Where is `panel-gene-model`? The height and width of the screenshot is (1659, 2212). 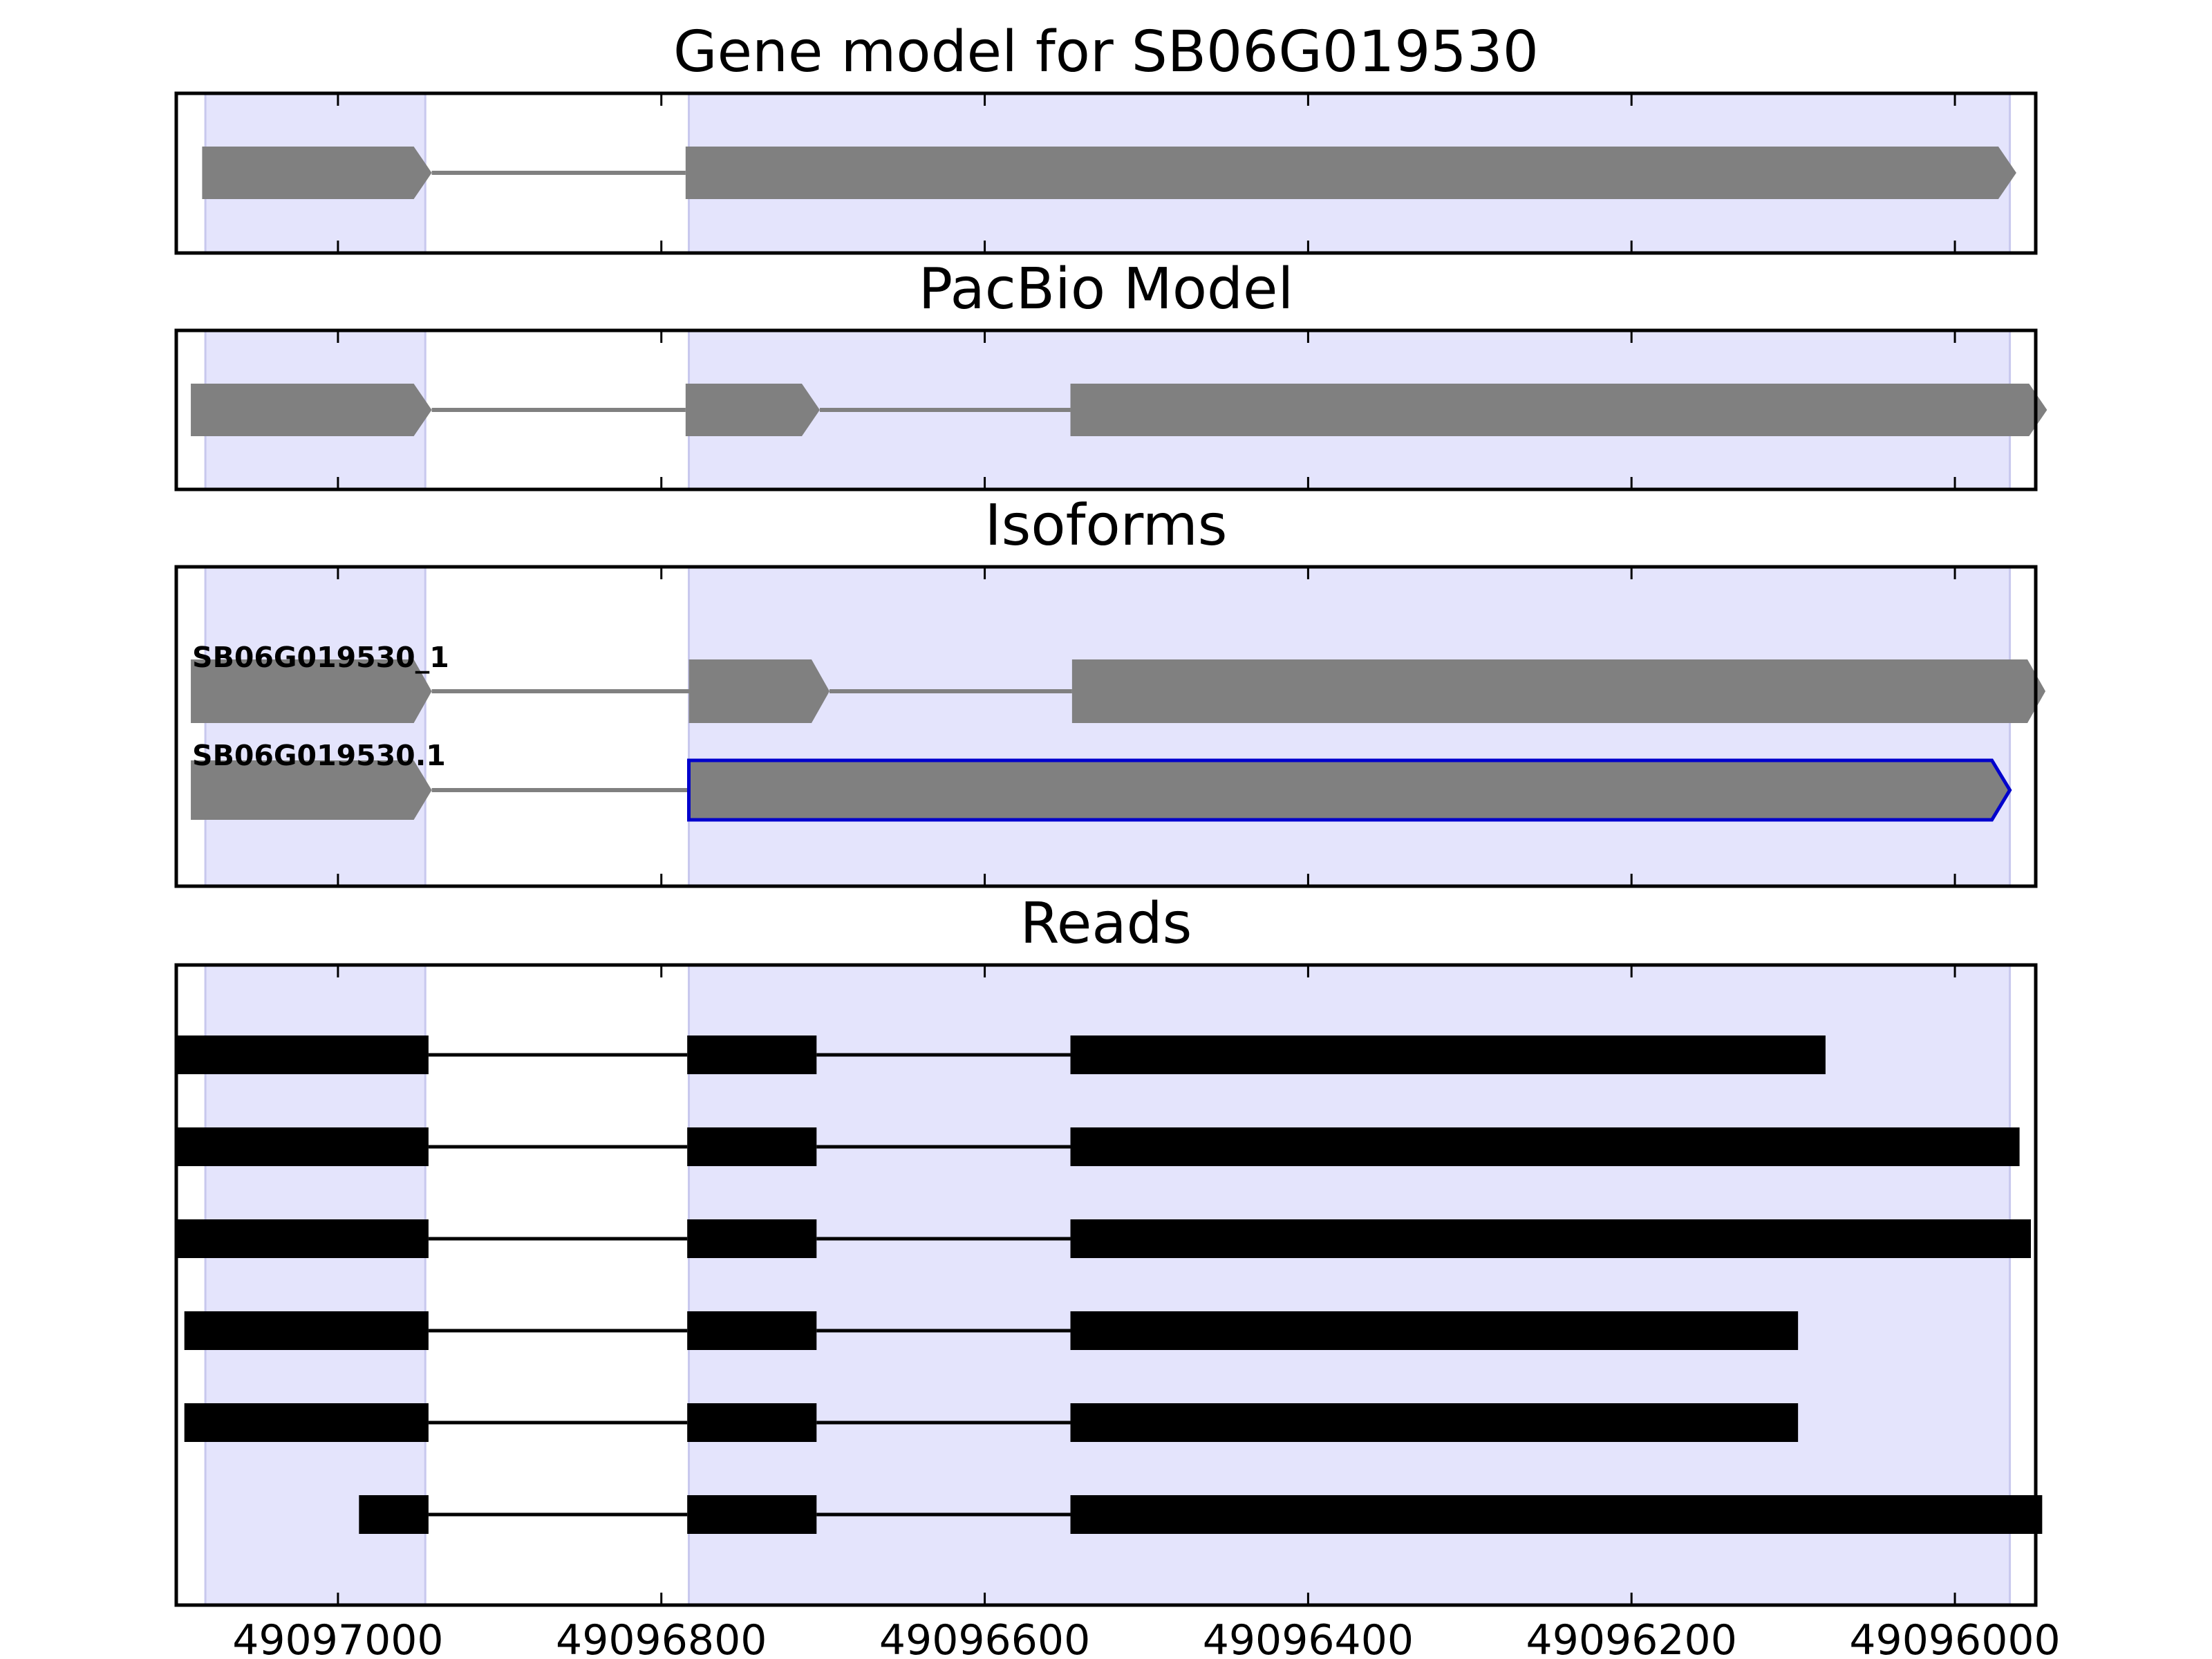 panel-gene-model is located at coordinates (1106, 173).